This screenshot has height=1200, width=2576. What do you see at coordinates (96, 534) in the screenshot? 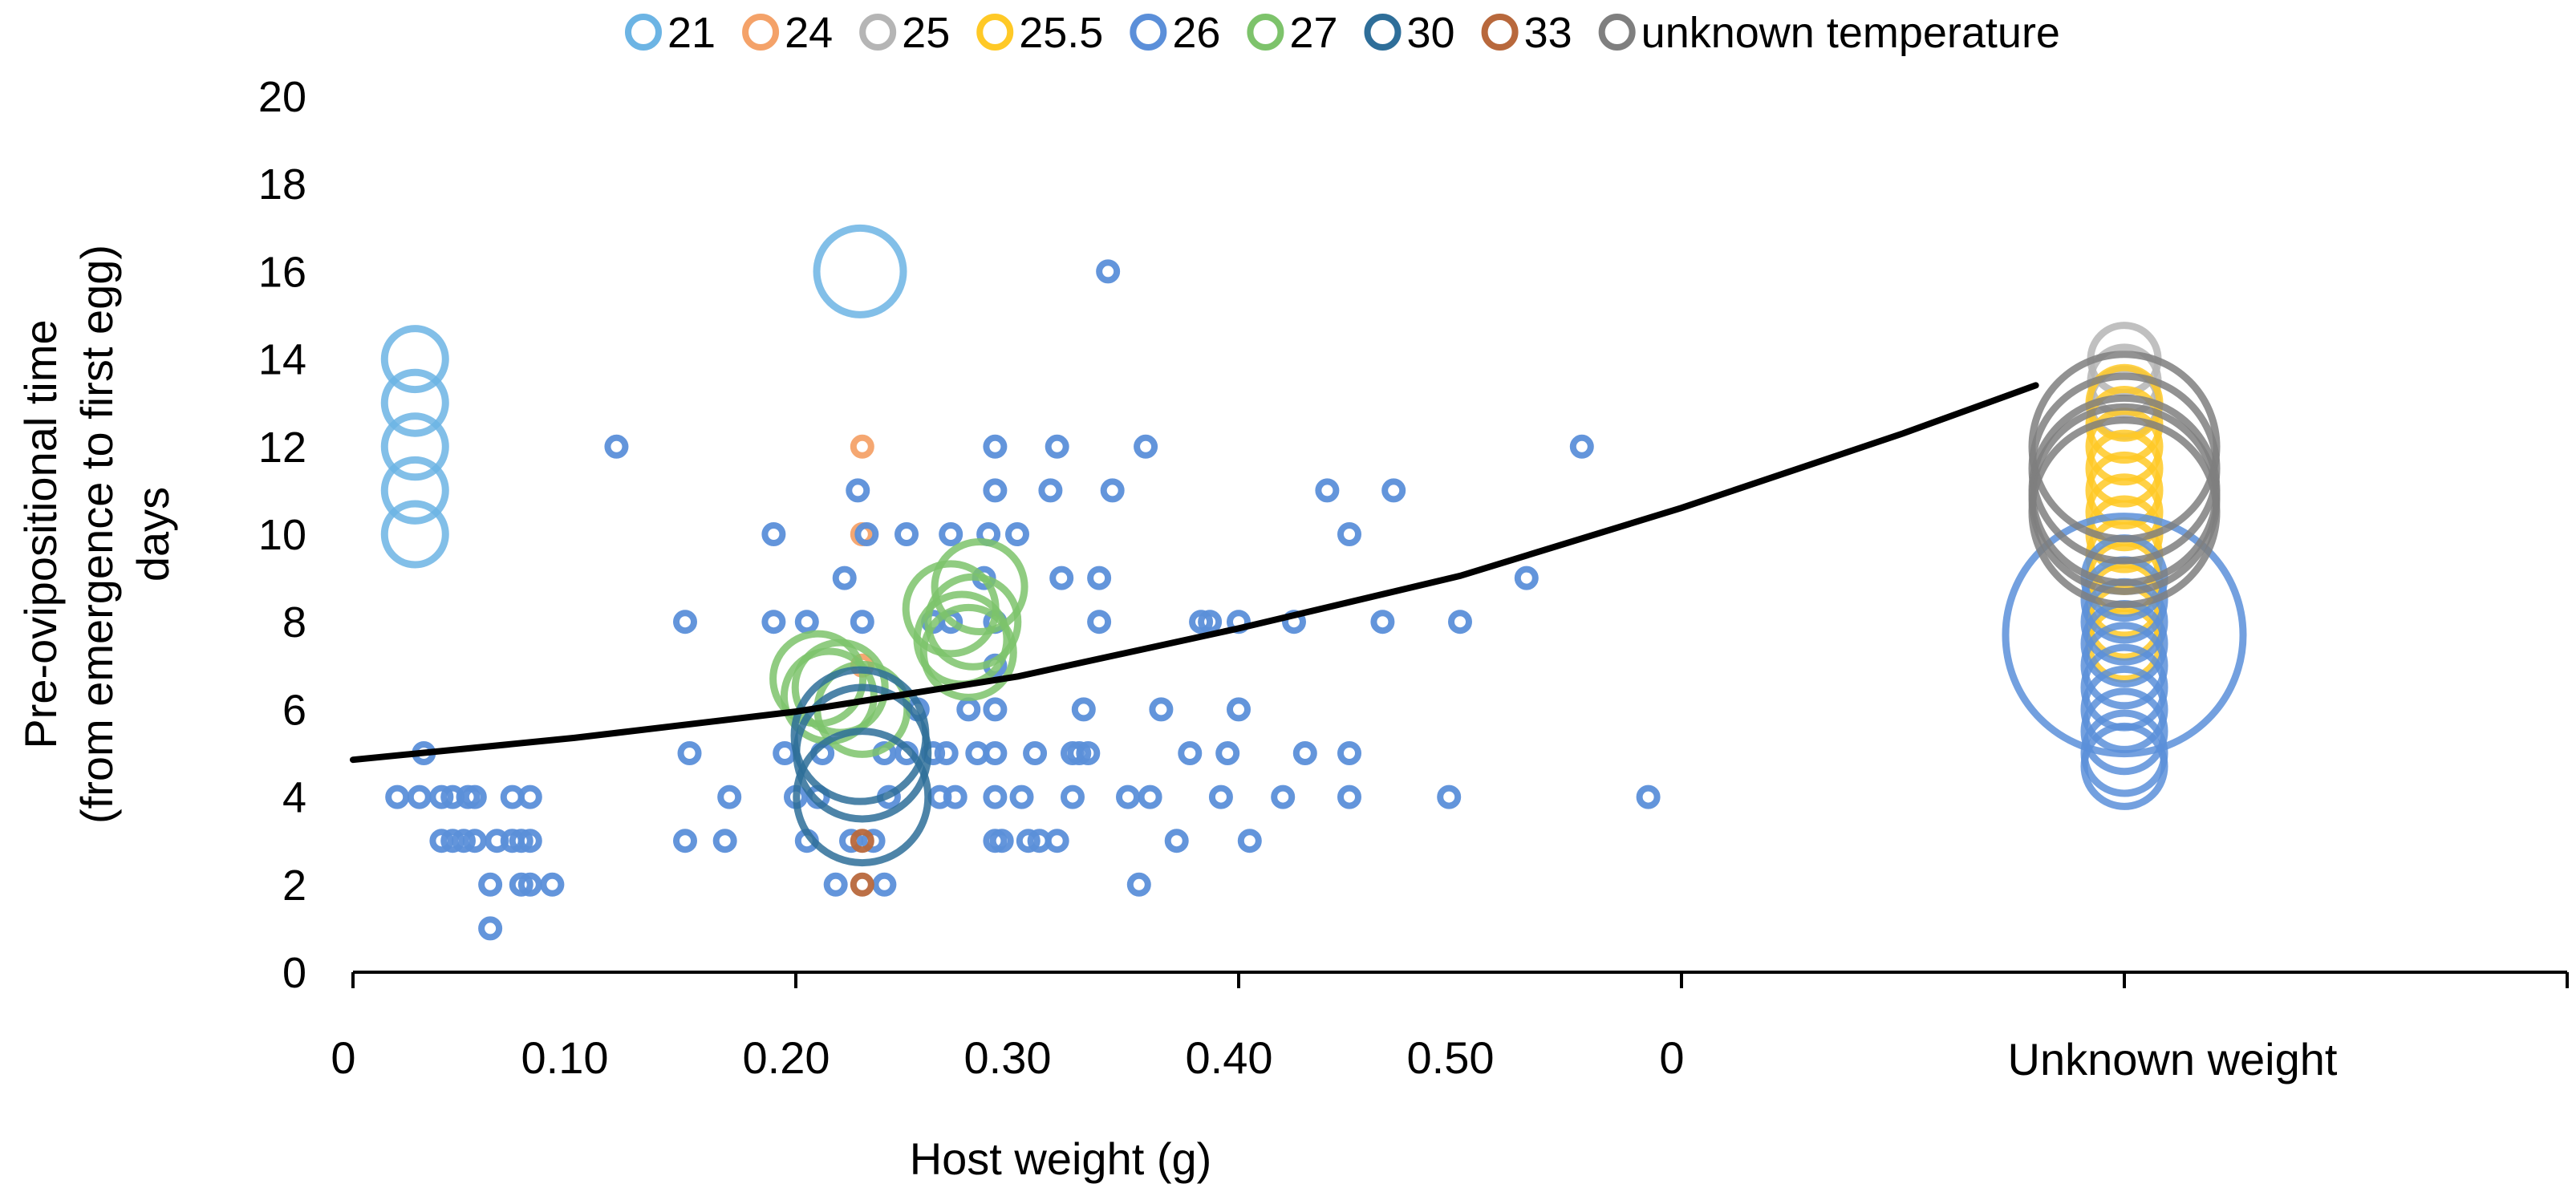
I see `y-axis-title-line: (from emergence to first egg)` at bounding box center [96, 534].